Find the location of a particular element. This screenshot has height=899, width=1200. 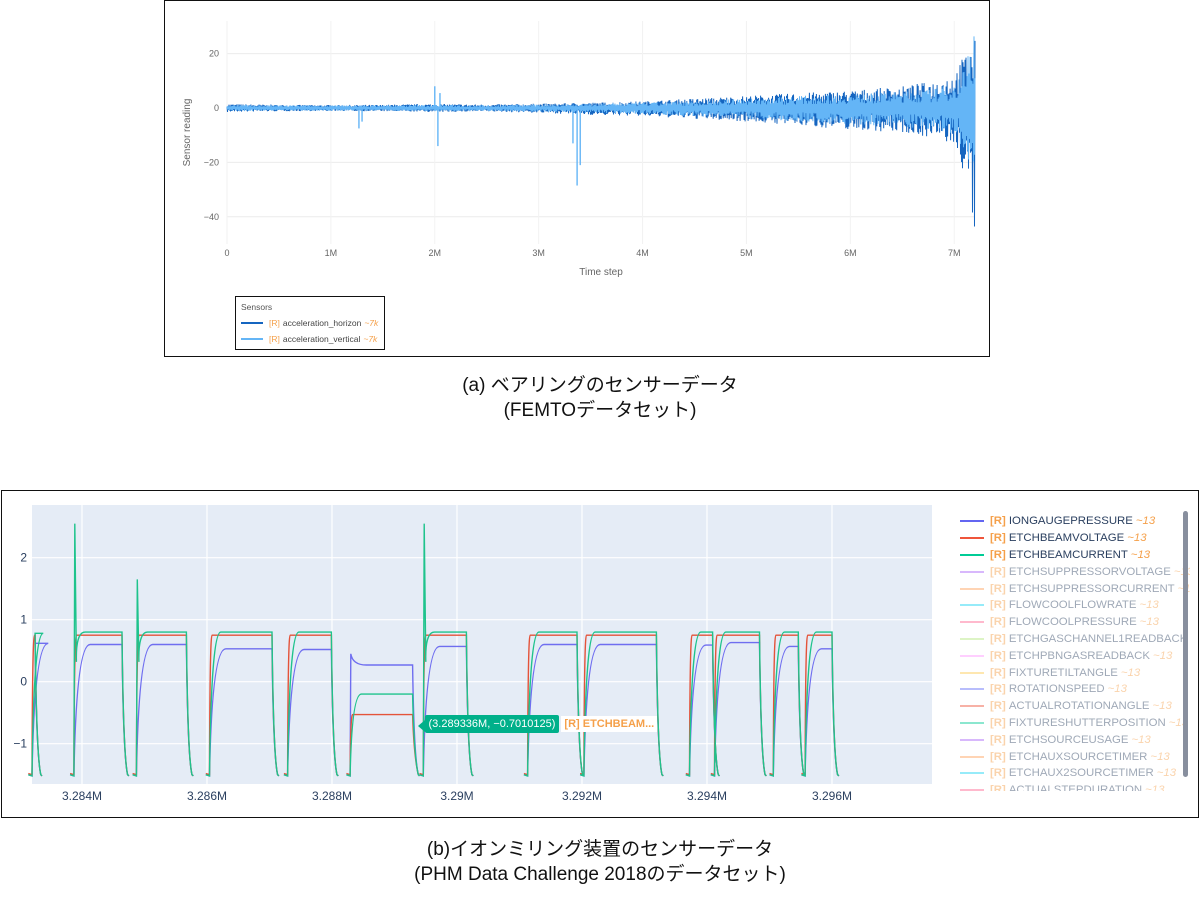

legend-entry-etchsourceusage: [R] ETCHSOURCEUSAGE ~13 is located at coordinates (1075, 739).